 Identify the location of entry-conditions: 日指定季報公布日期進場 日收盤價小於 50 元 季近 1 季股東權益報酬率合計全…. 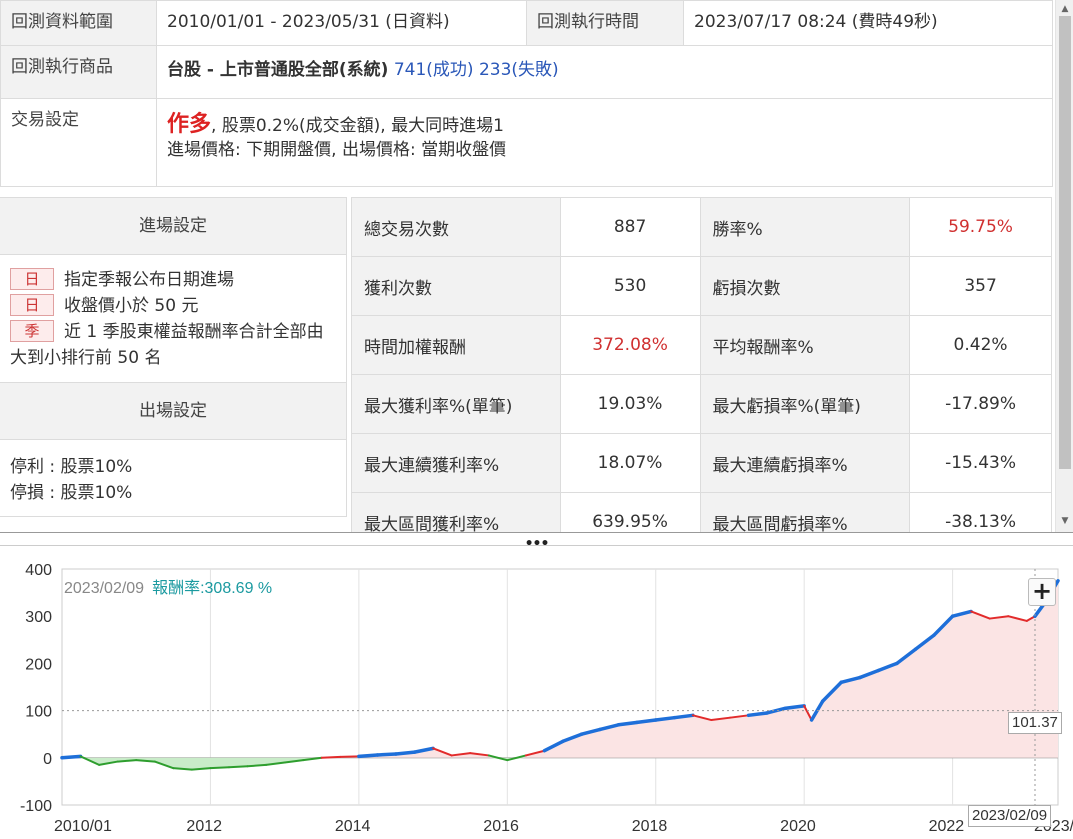
(173, 319).